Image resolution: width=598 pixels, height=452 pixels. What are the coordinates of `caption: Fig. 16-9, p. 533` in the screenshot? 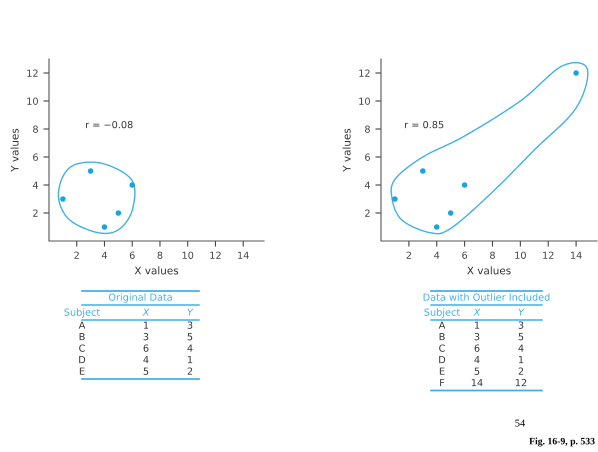 It's located at (562, 442).